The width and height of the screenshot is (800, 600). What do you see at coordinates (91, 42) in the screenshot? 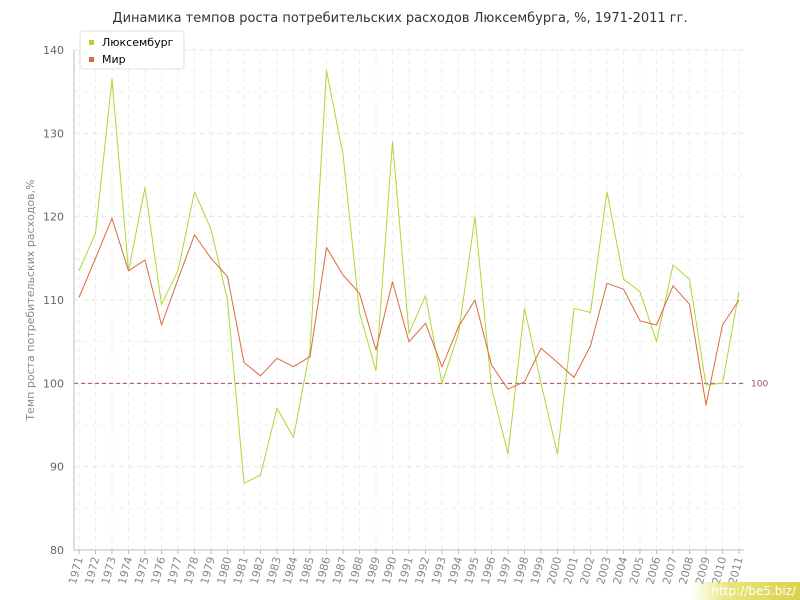
I see `legend-swatch-luxembourg` at bounding box center [91, 42].